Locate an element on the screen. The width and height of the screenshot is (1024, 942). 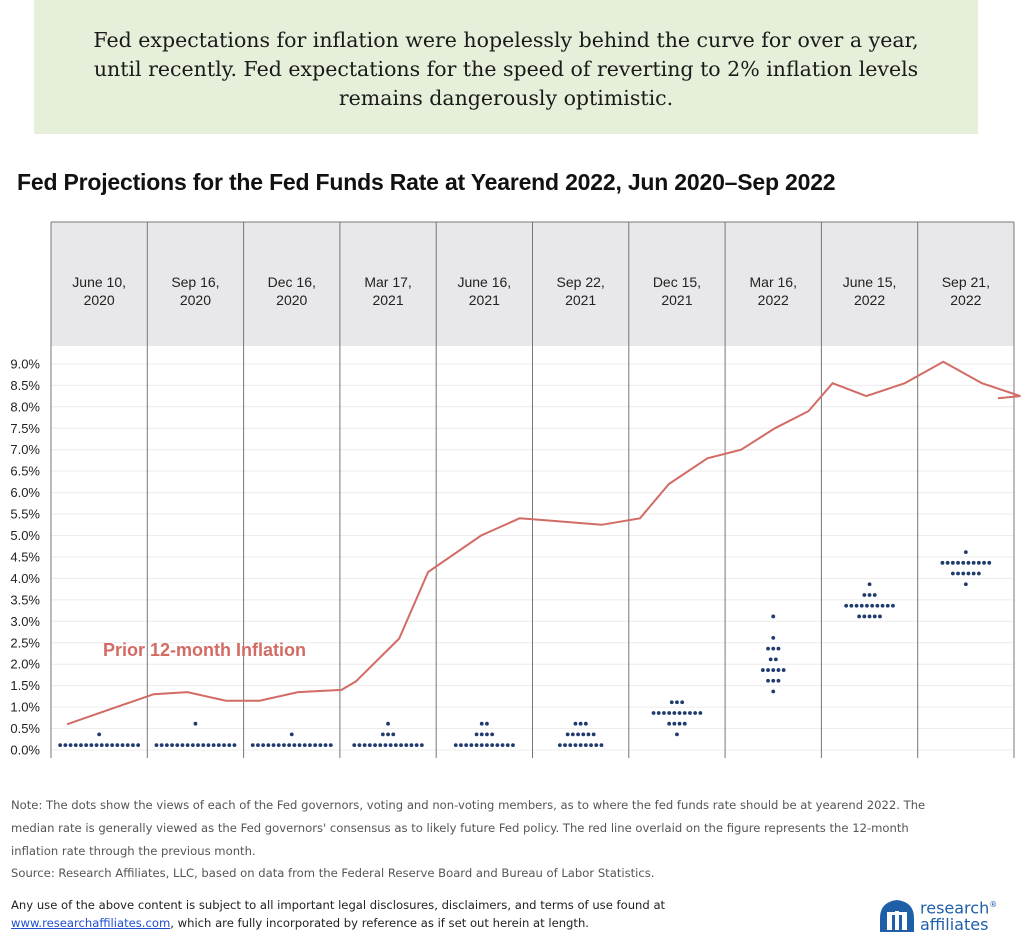
website-link: www.researchaffiliates.com is located at coordinates (91, 923).